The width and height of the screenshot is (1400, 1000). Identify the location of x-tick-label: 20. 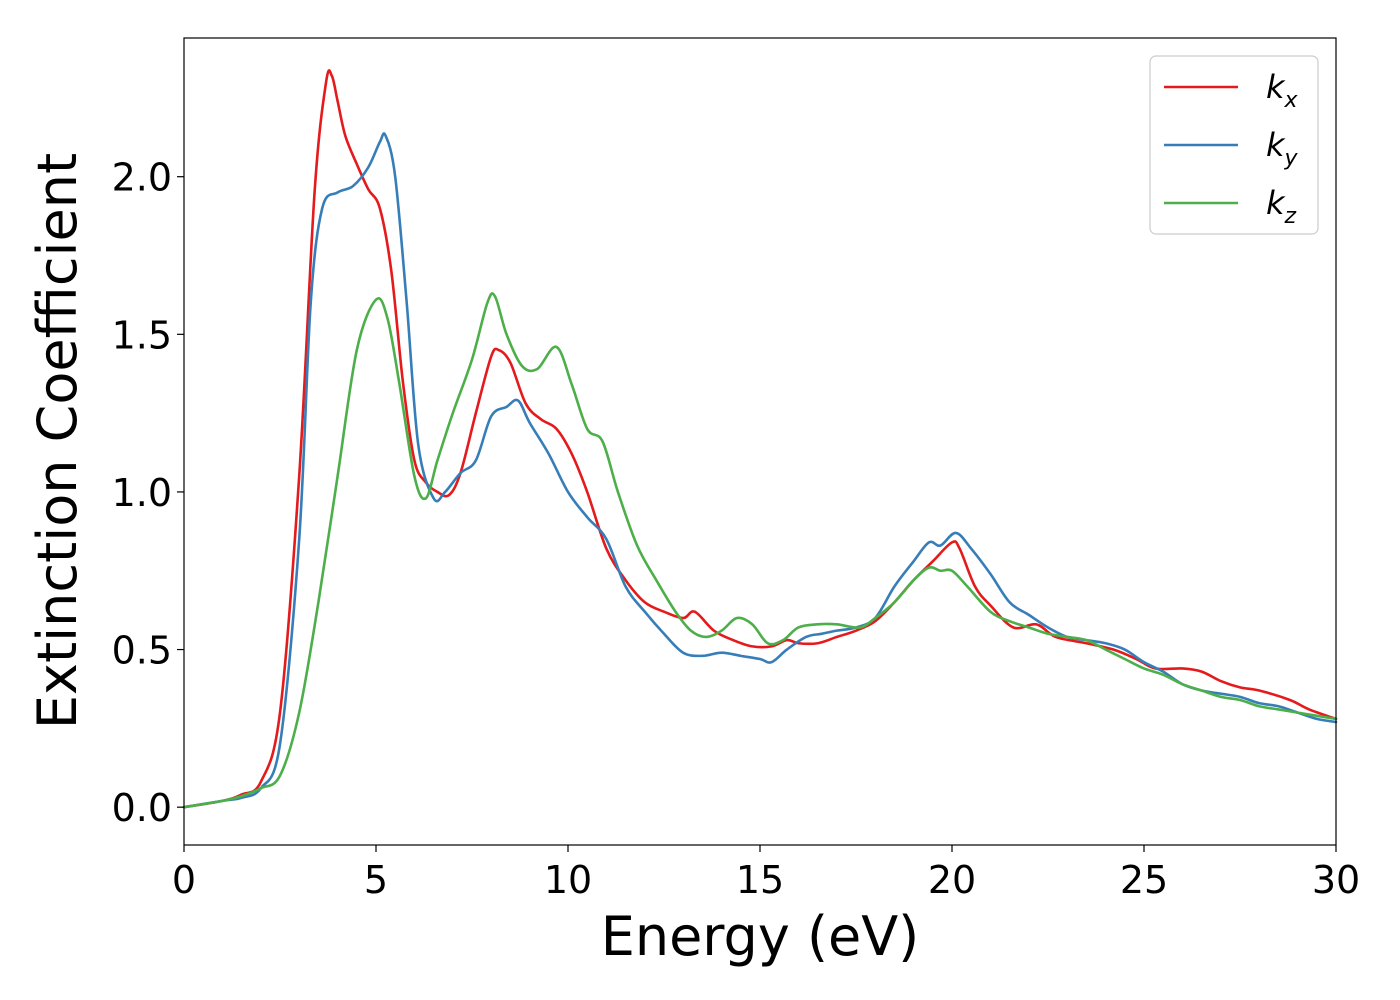
(952, 880).